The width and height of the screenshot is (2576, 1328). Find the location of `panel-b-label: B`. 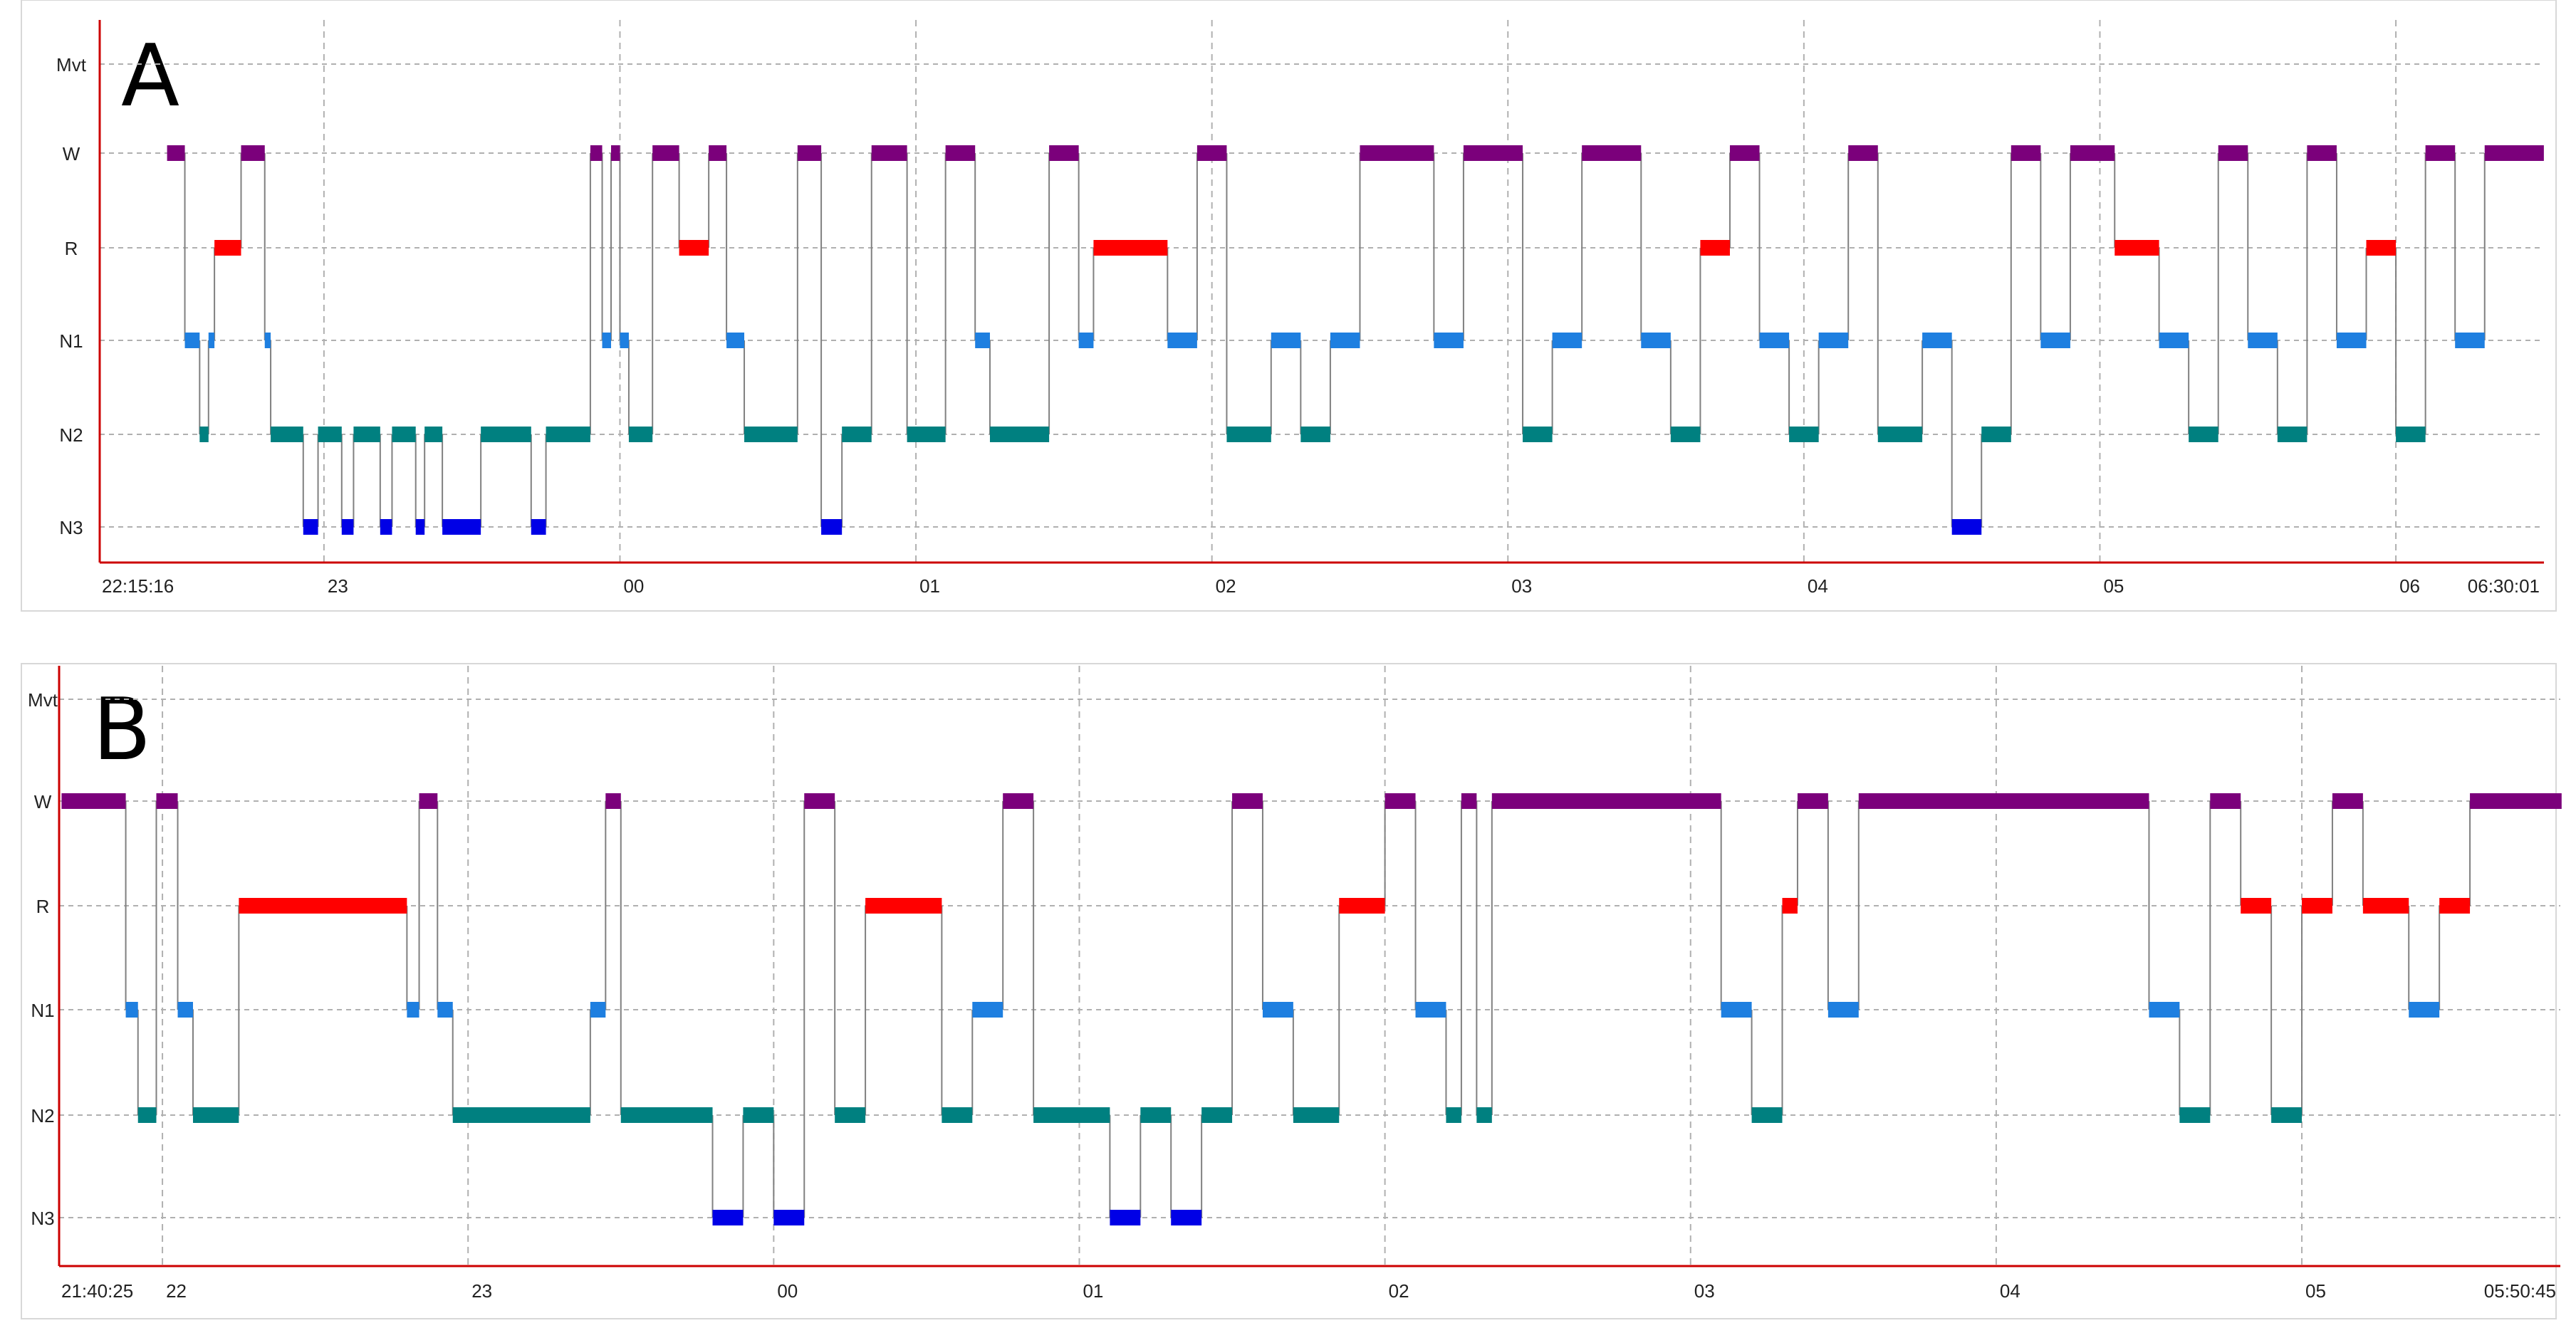

panel-b-label: B is located at coordinates (122, 730).